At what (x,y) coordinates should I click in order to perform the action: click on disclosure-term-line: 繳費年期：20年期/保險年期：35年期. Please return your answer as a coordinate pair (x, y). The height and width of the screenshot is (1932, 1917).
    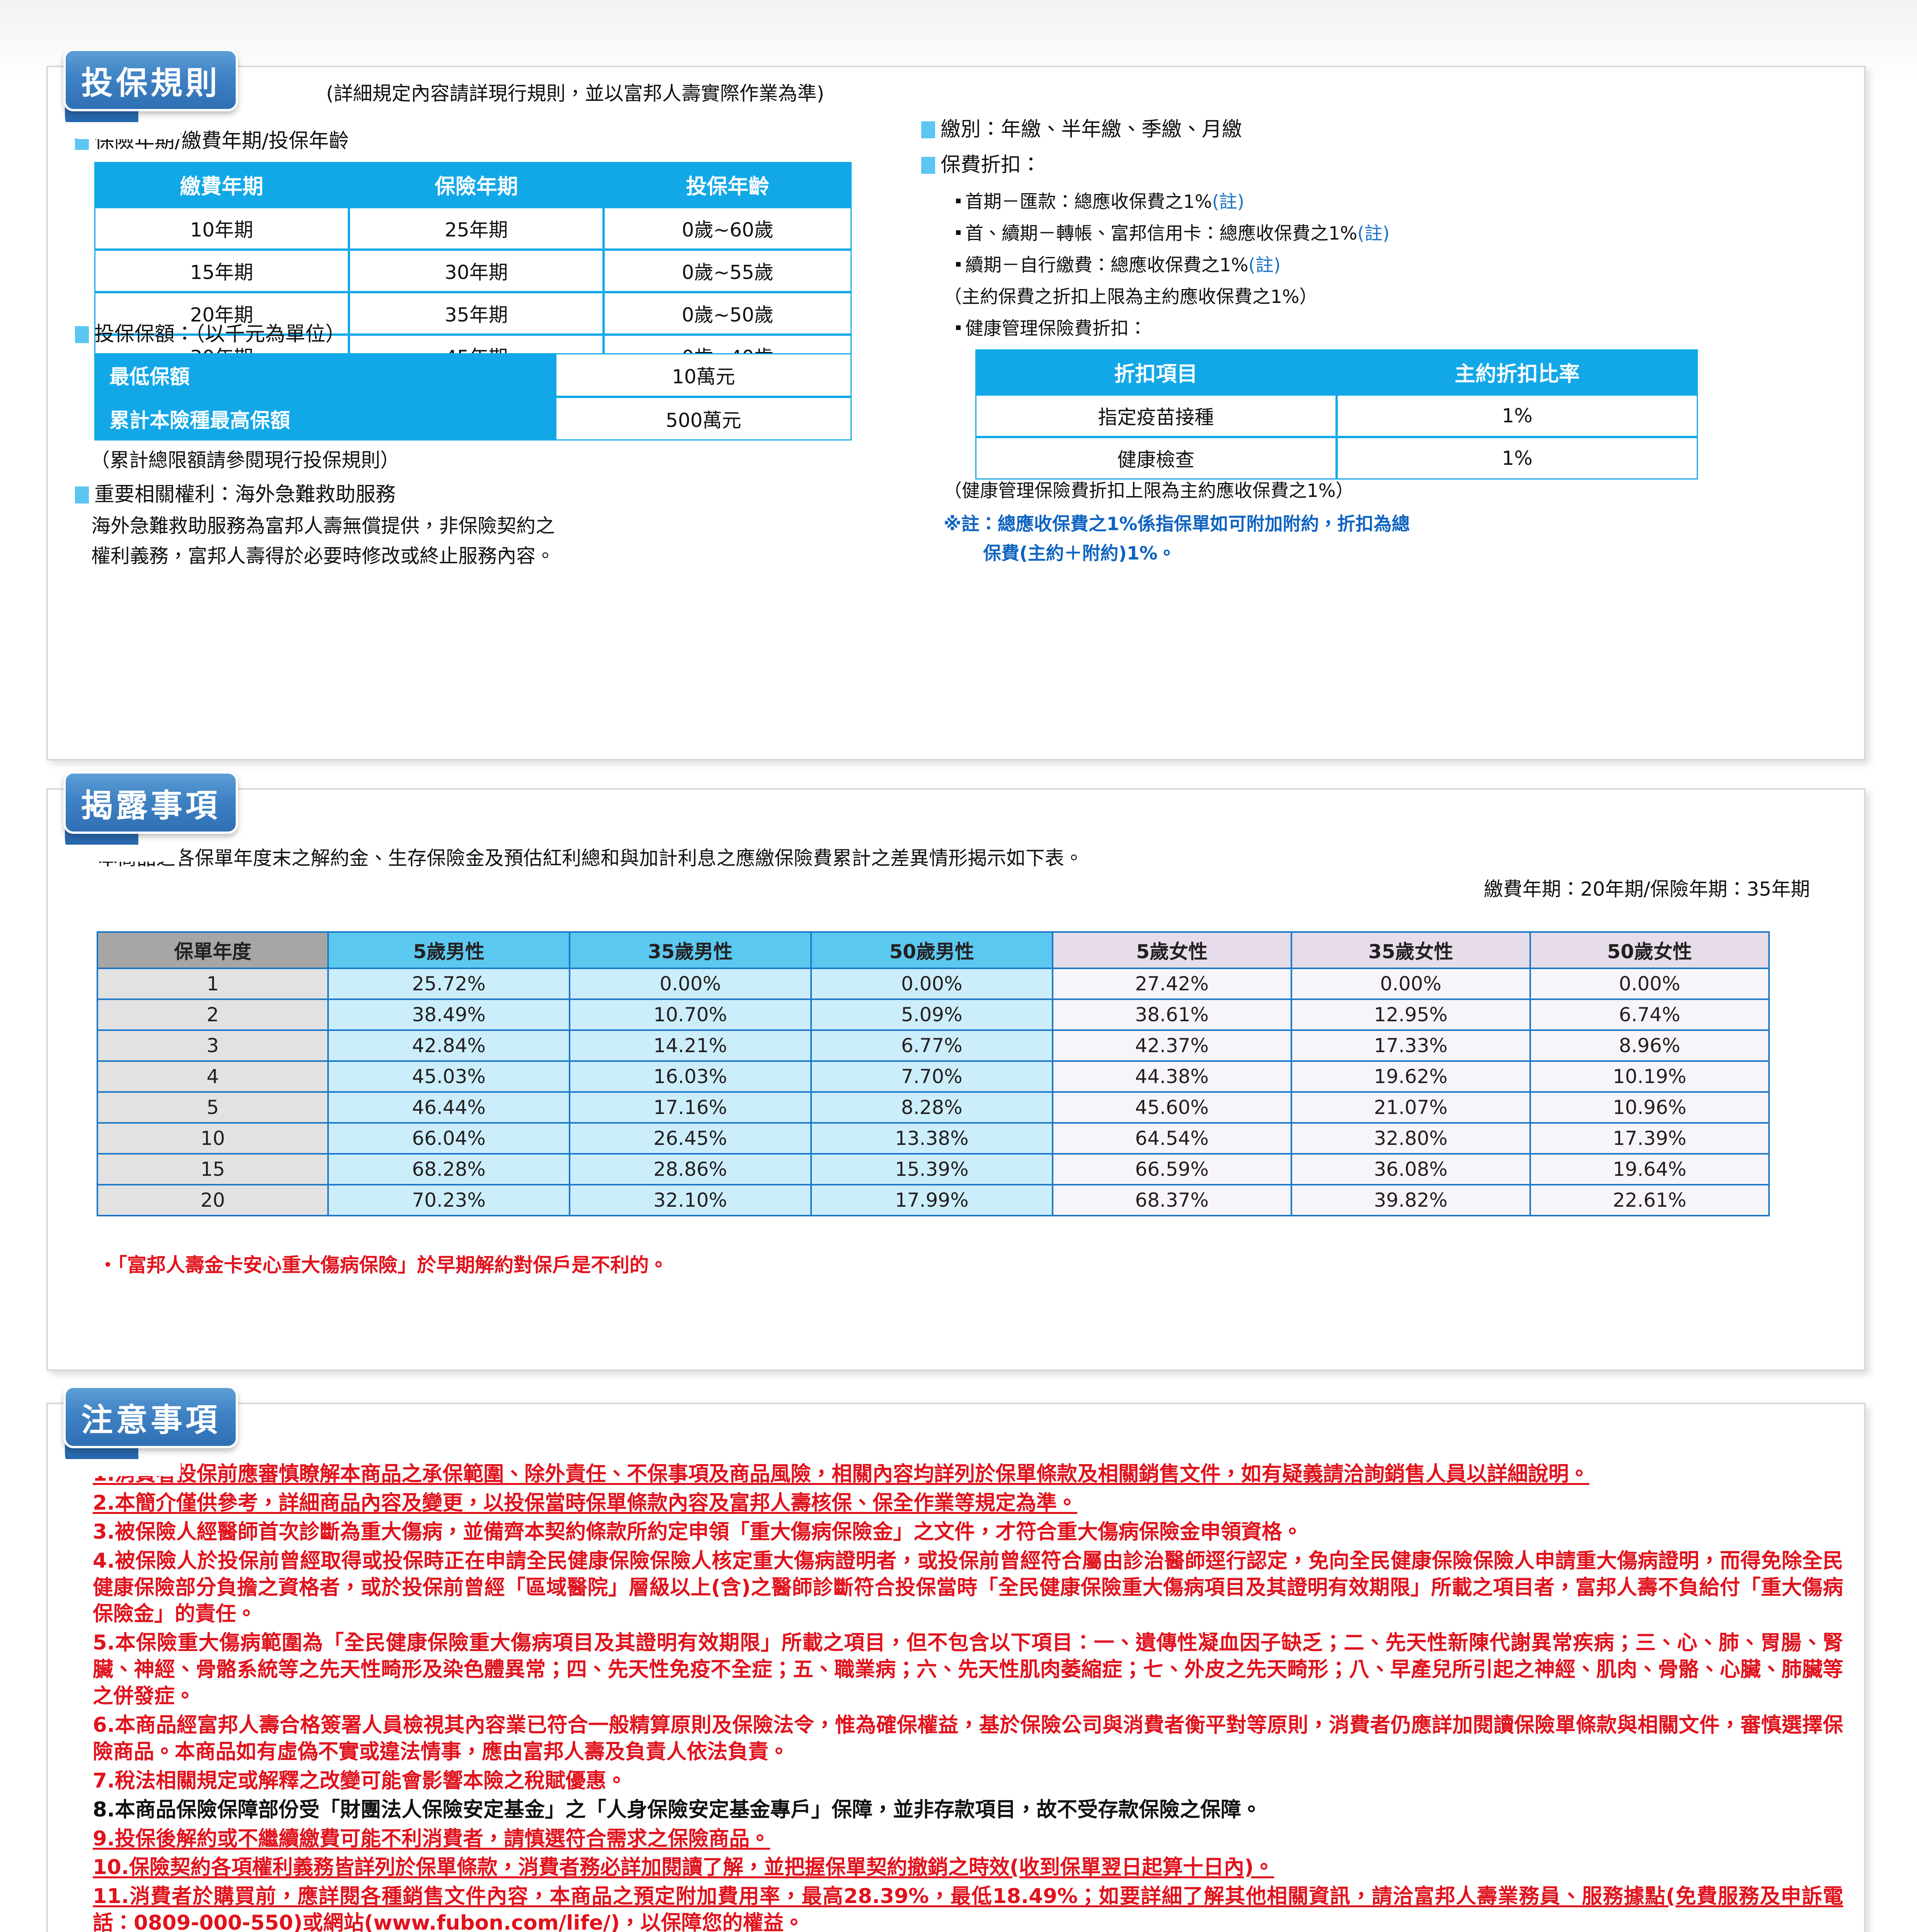
    Looking at the image, I should click on (1647, 889).